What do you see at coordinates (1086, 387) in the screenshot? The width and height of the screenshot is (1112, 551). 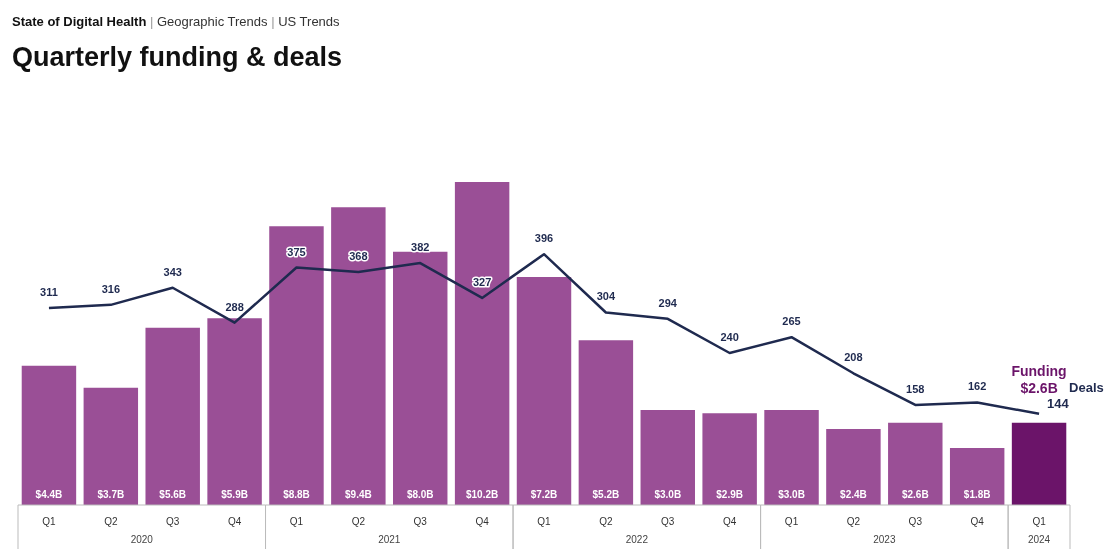 I see `text: Deals` at bounding box center [1086, 387].